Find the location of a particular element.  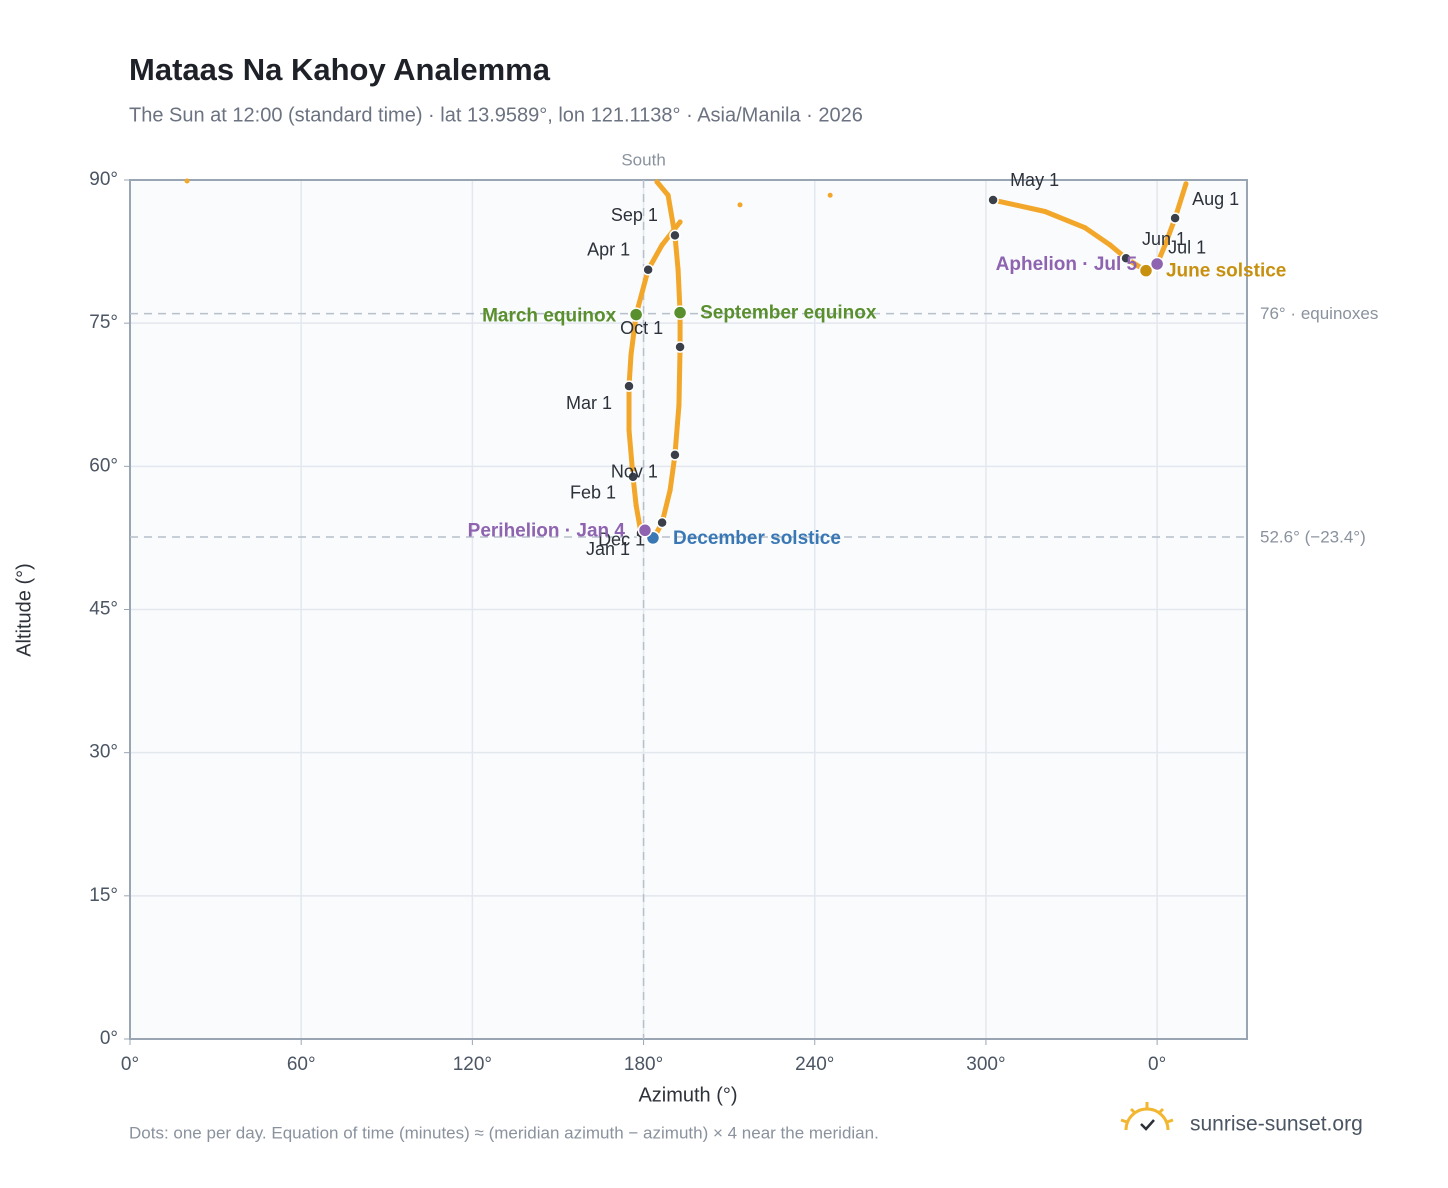

y-tick-label: 15° is located at coordinates (103, 895).